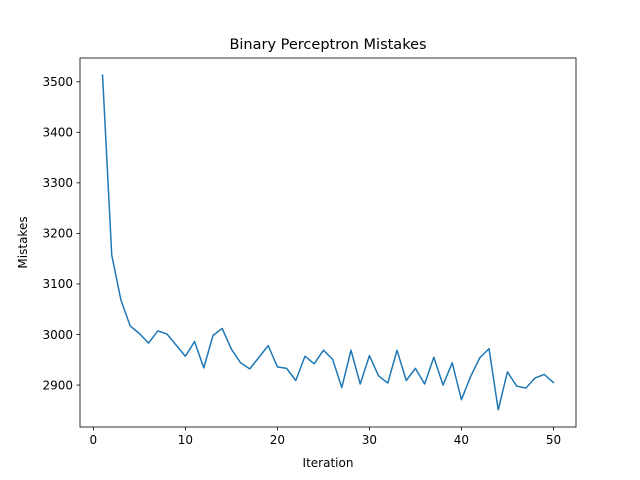  Describe the element at coordinates (325, 437) in the screenshot. I see `x-axis: 0 10 20 30 40 50` at that location.